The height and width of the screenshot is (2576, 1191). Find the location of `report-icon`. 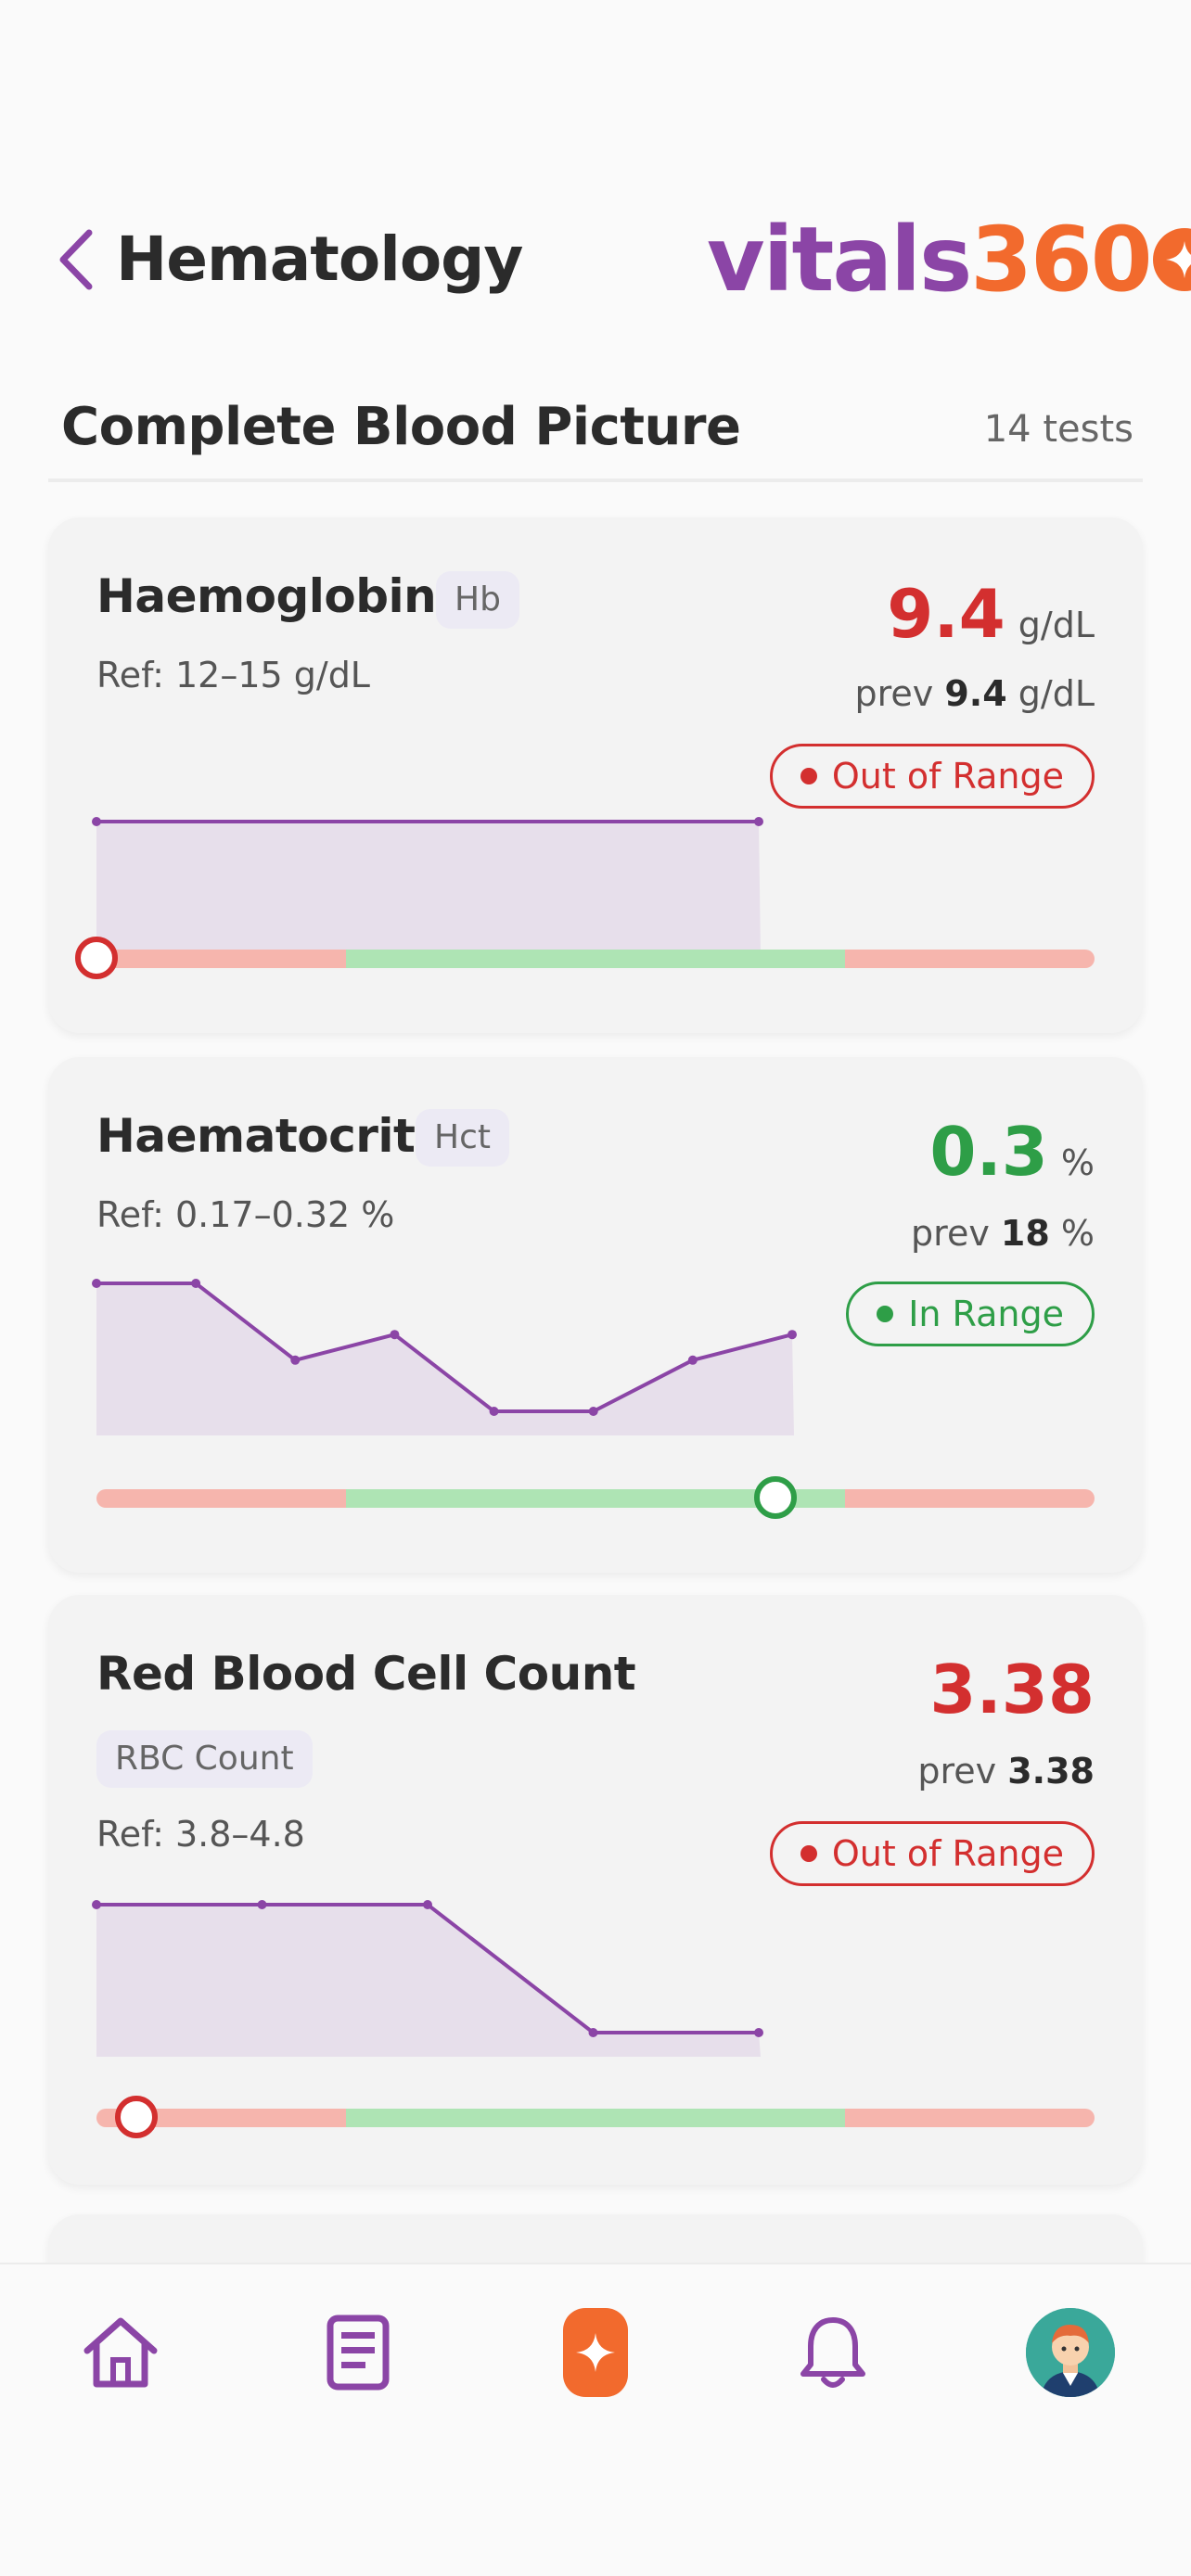

report-icon is located at coordinates (359, 2353).